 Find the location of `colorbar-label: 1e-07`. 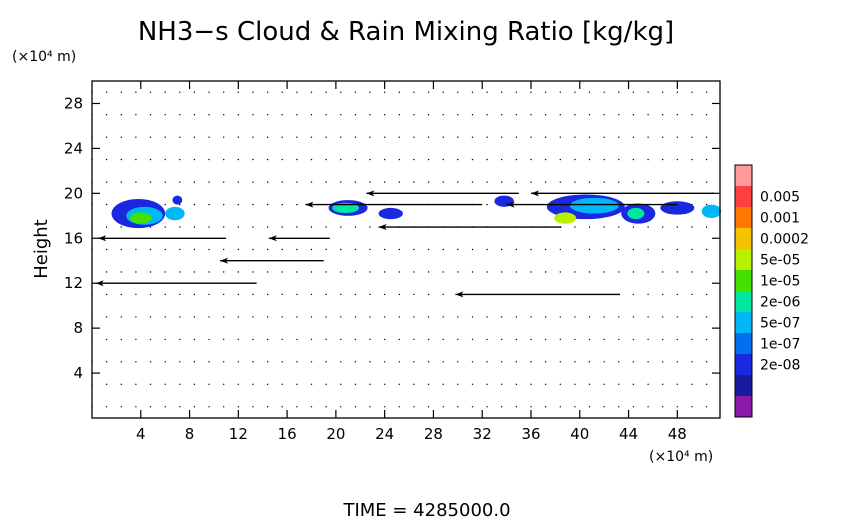

colorbar-label: 1e-07 is located at coordinates (780, 345).